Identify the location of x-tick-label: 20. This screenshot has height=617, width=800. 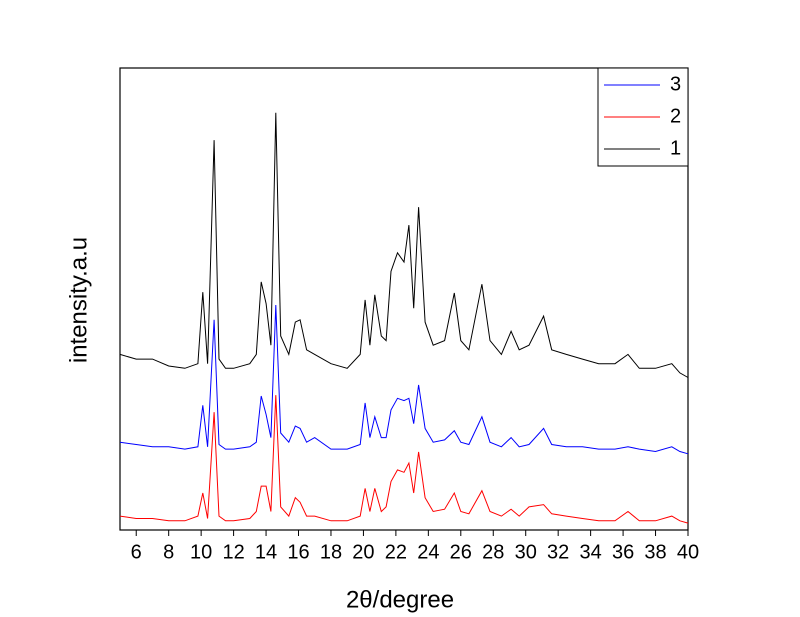
(363, 552).